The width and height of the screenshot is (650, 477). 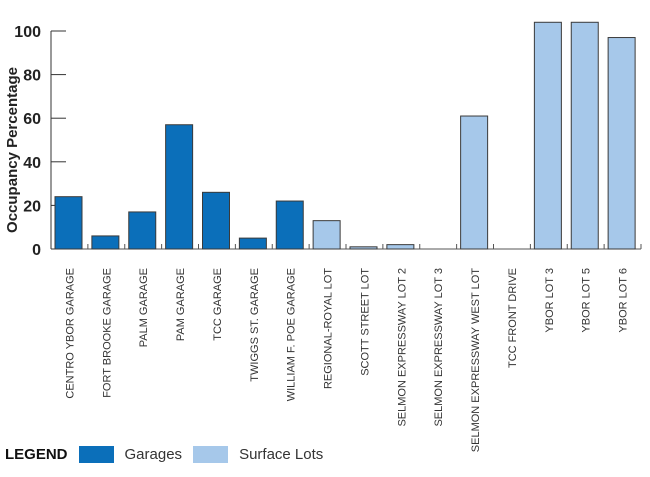 I want to click on x-tick-label: REGIONAL-ROYAL LOT, so click(x=329, y=328).